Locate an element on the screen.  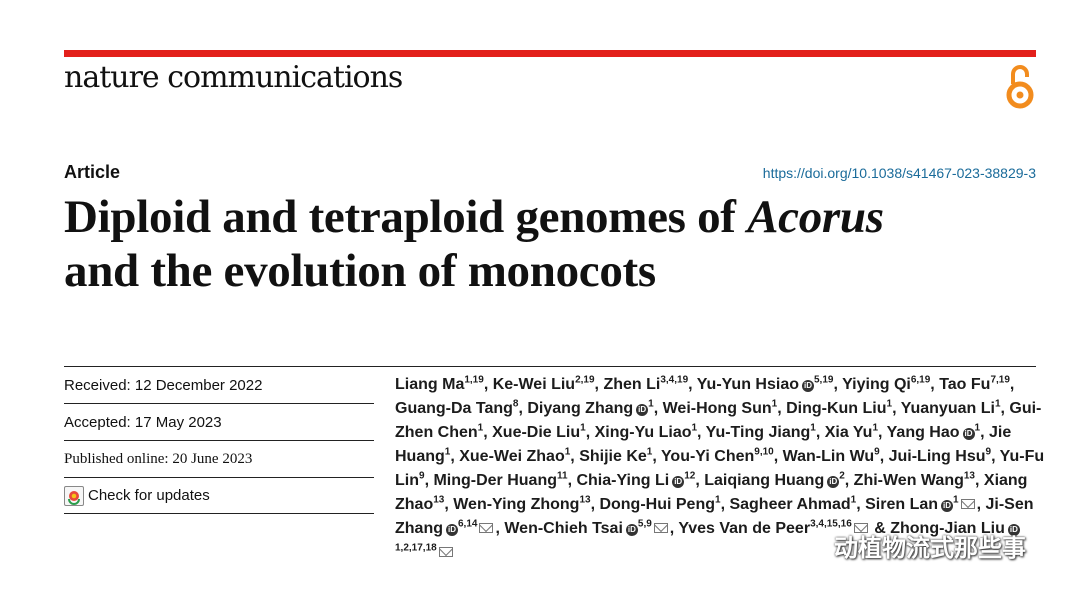
author-name: Xiang Zhao is located at coordinates (711, 492).